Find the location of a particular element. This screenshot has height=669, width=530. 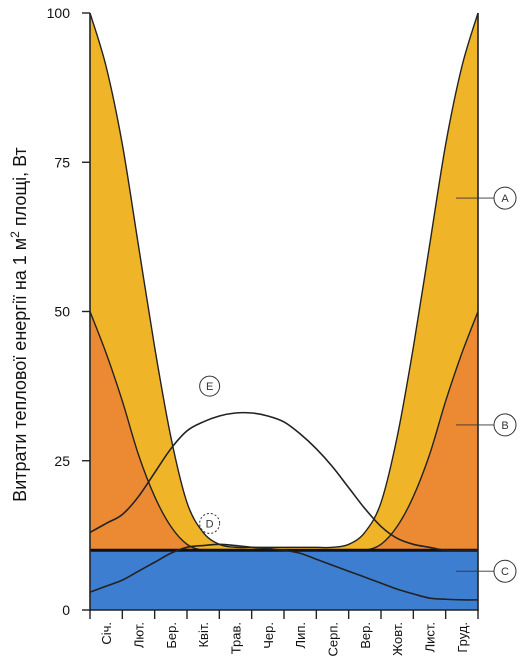

y-tick-label: 25 is located at coordinates (62, 461).